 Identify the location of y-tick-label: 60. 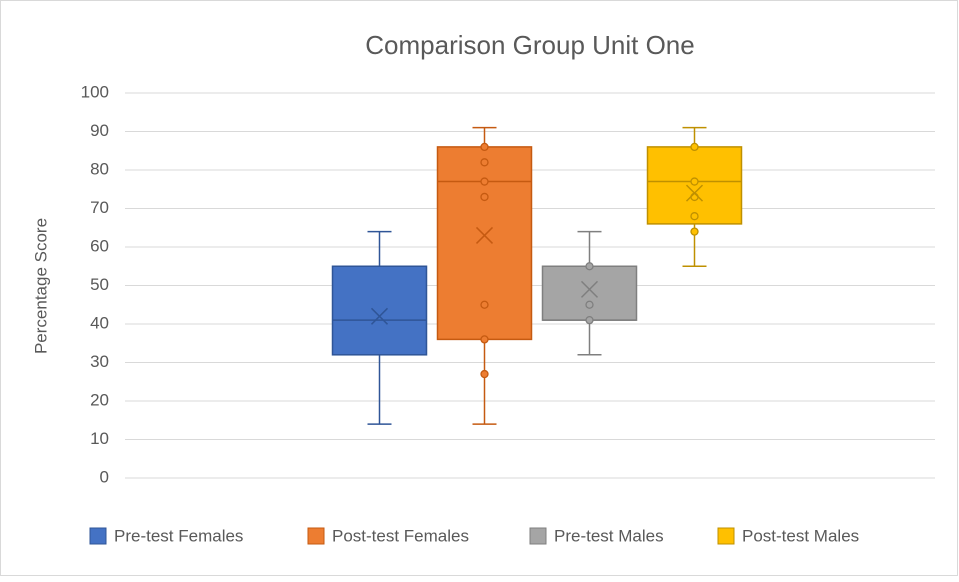
(99, 245).